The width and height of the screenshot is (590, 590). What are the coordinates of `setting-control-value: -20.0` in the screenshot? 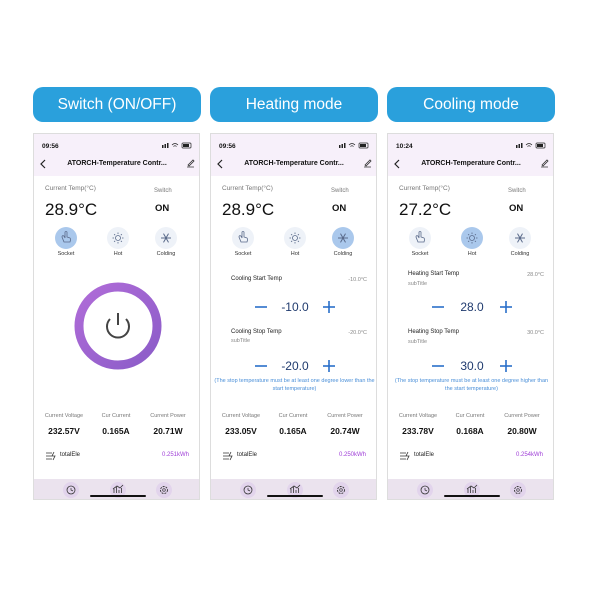 It's located at (295, 365).